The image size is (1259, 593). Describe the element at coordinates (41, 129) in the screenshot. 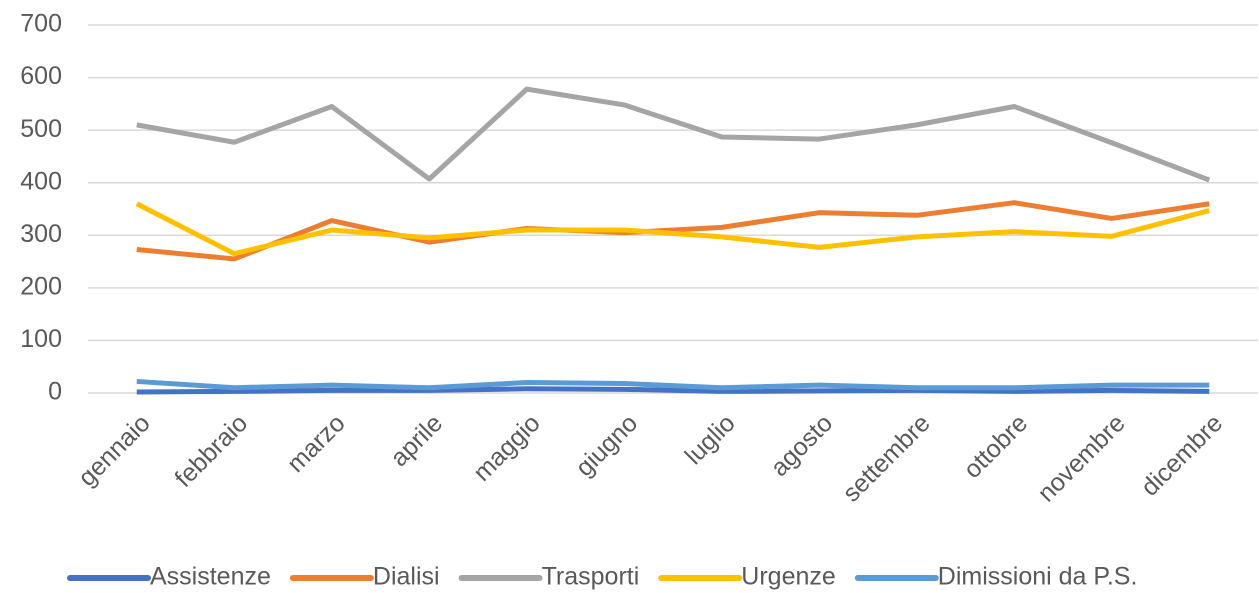

I see `y-tick-label: 500` at that location.